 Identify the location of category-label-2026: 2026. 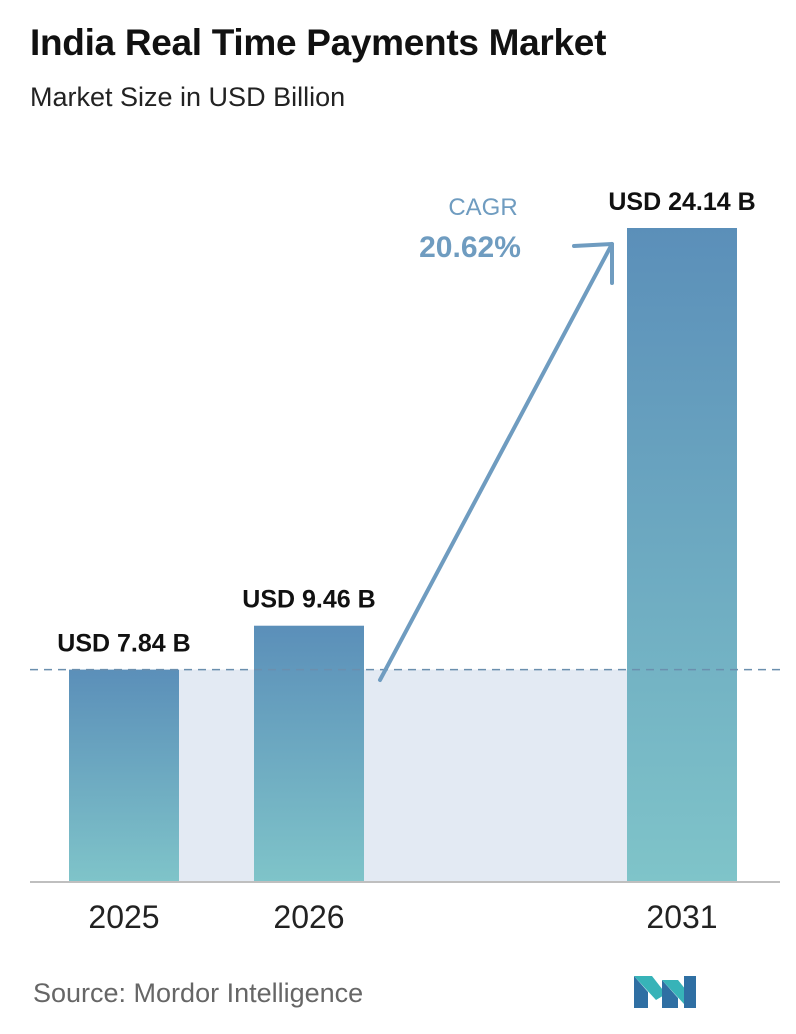
(308, 917).